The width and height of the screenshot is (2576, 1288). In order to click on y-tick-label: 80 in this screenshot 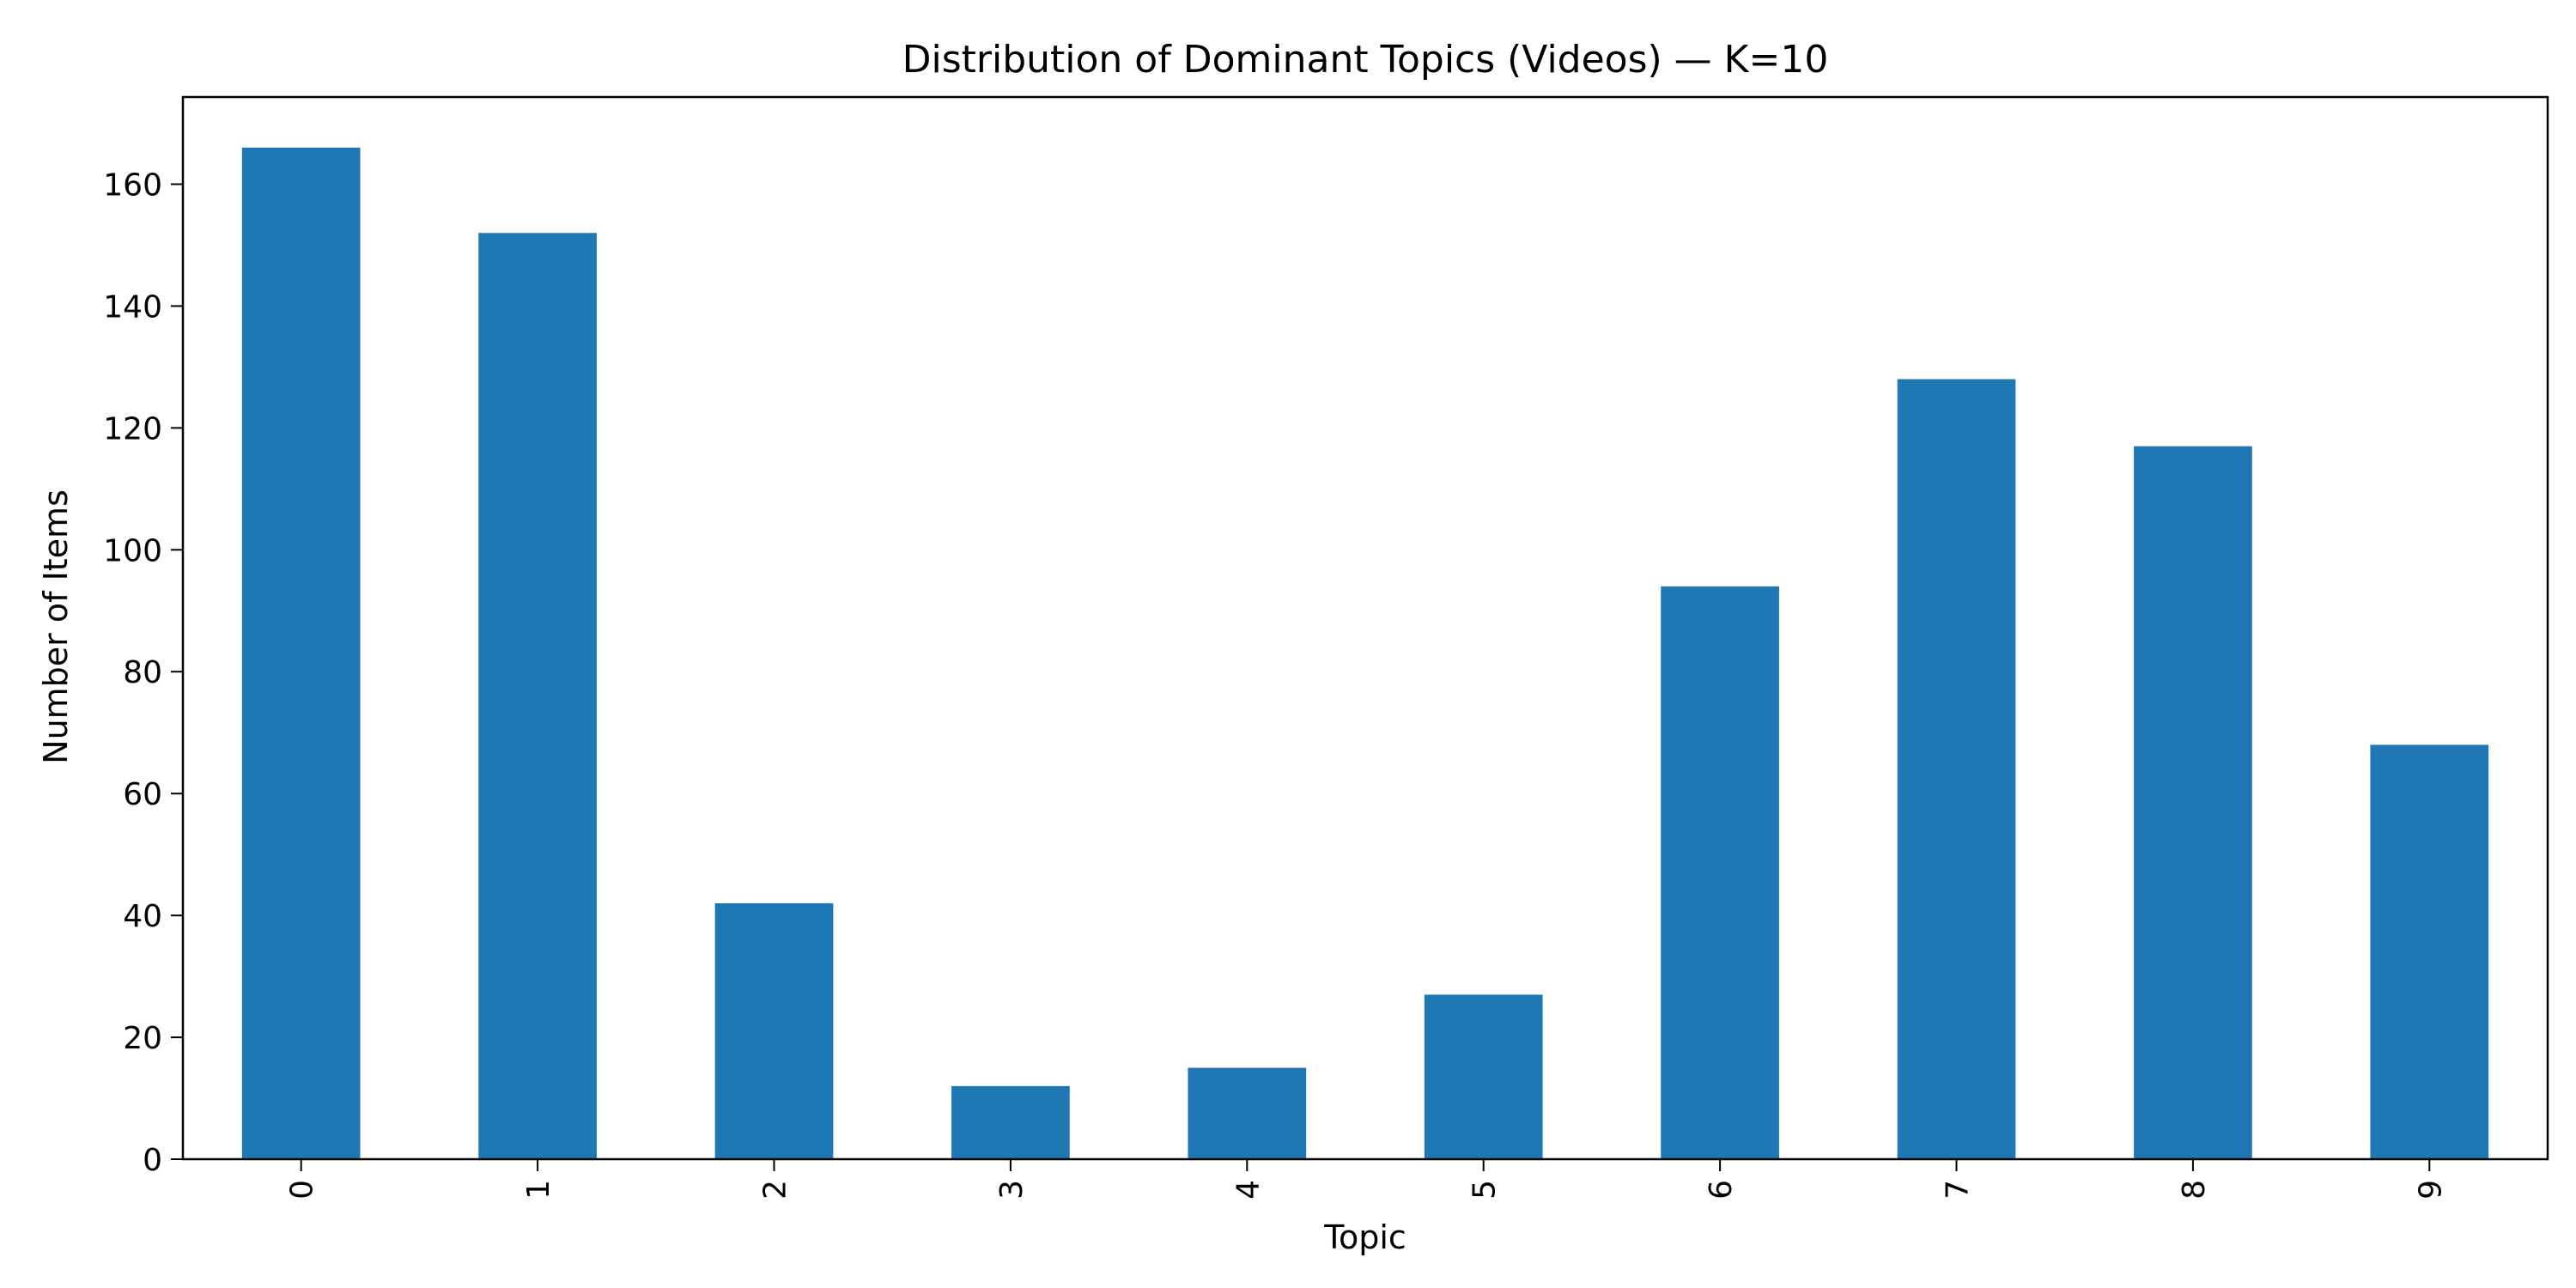, I will do `click(143, 673)`.